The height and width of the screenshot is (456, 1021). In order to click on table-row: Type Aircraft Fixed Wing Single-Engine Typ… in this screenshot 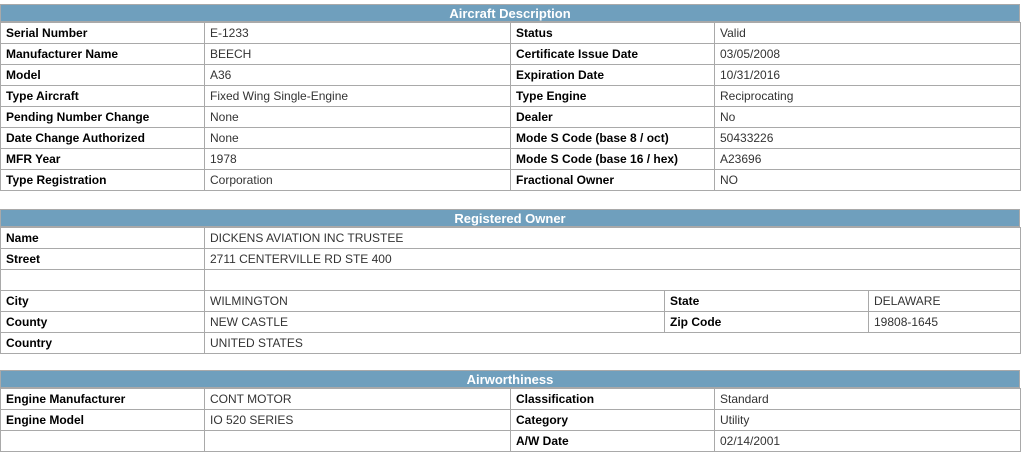, I will do `click(510, 96)`.